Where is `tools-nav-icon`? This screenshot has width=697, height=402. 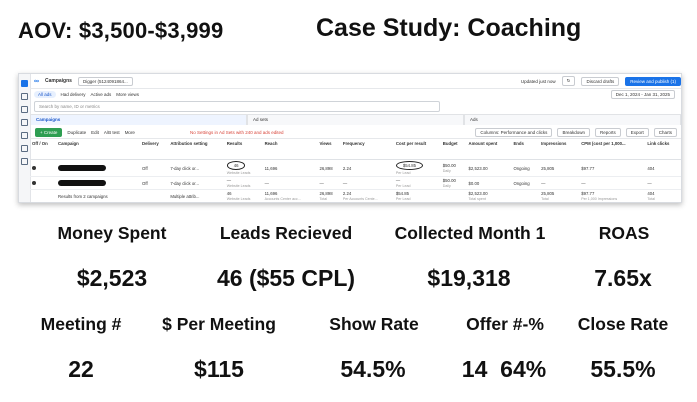 tools-nav-icon is located at coordinates (24, 161).